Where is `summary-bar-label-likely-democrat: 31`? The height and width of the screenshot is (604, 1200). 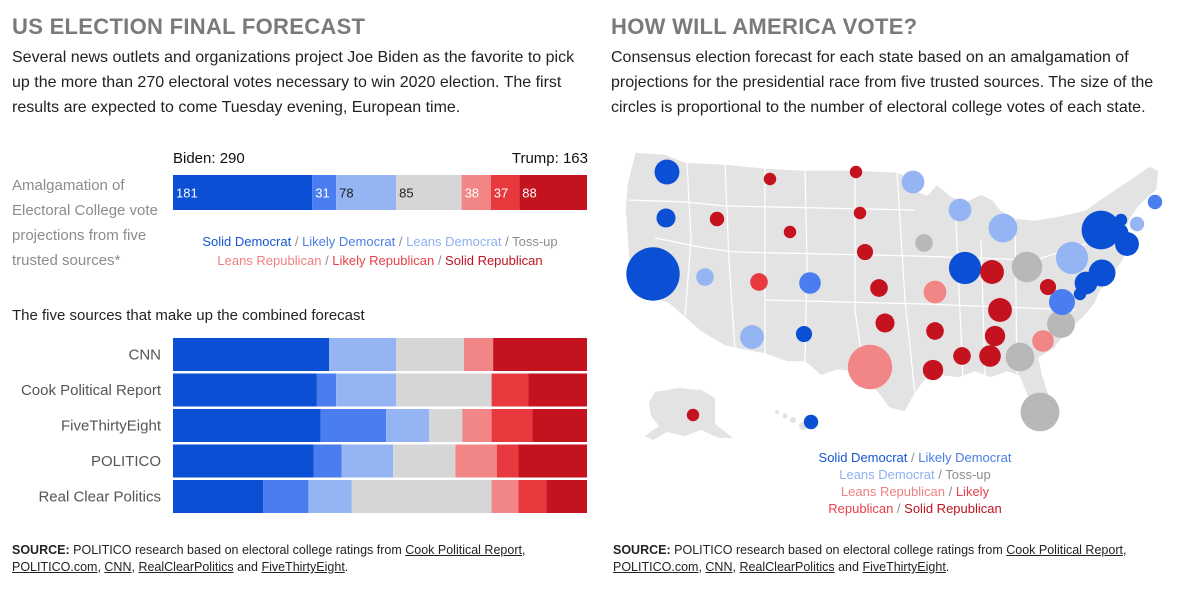
summary-bar-label-likely-democrat: 31 is located at coordinates (322, 193).